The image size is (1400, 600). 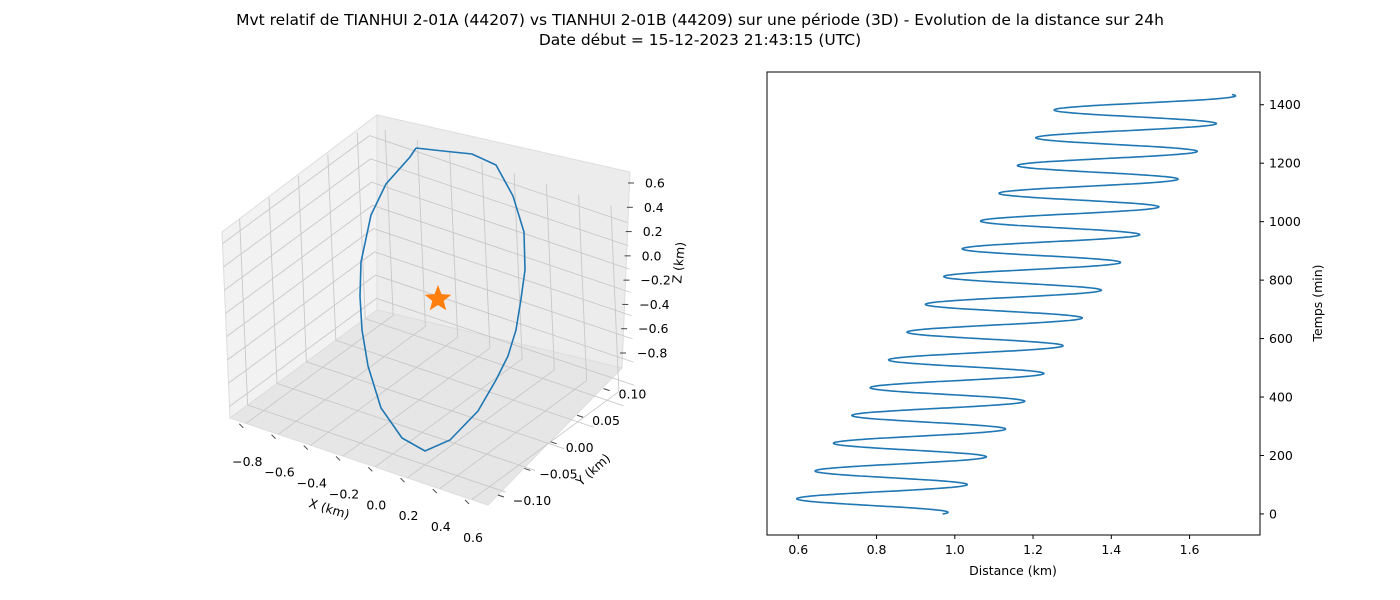 What do you see at coordinates (1013, 570) in the screenshot?
I see `x-axis-label: Distance (km)` at bounding box center [1013, 570].